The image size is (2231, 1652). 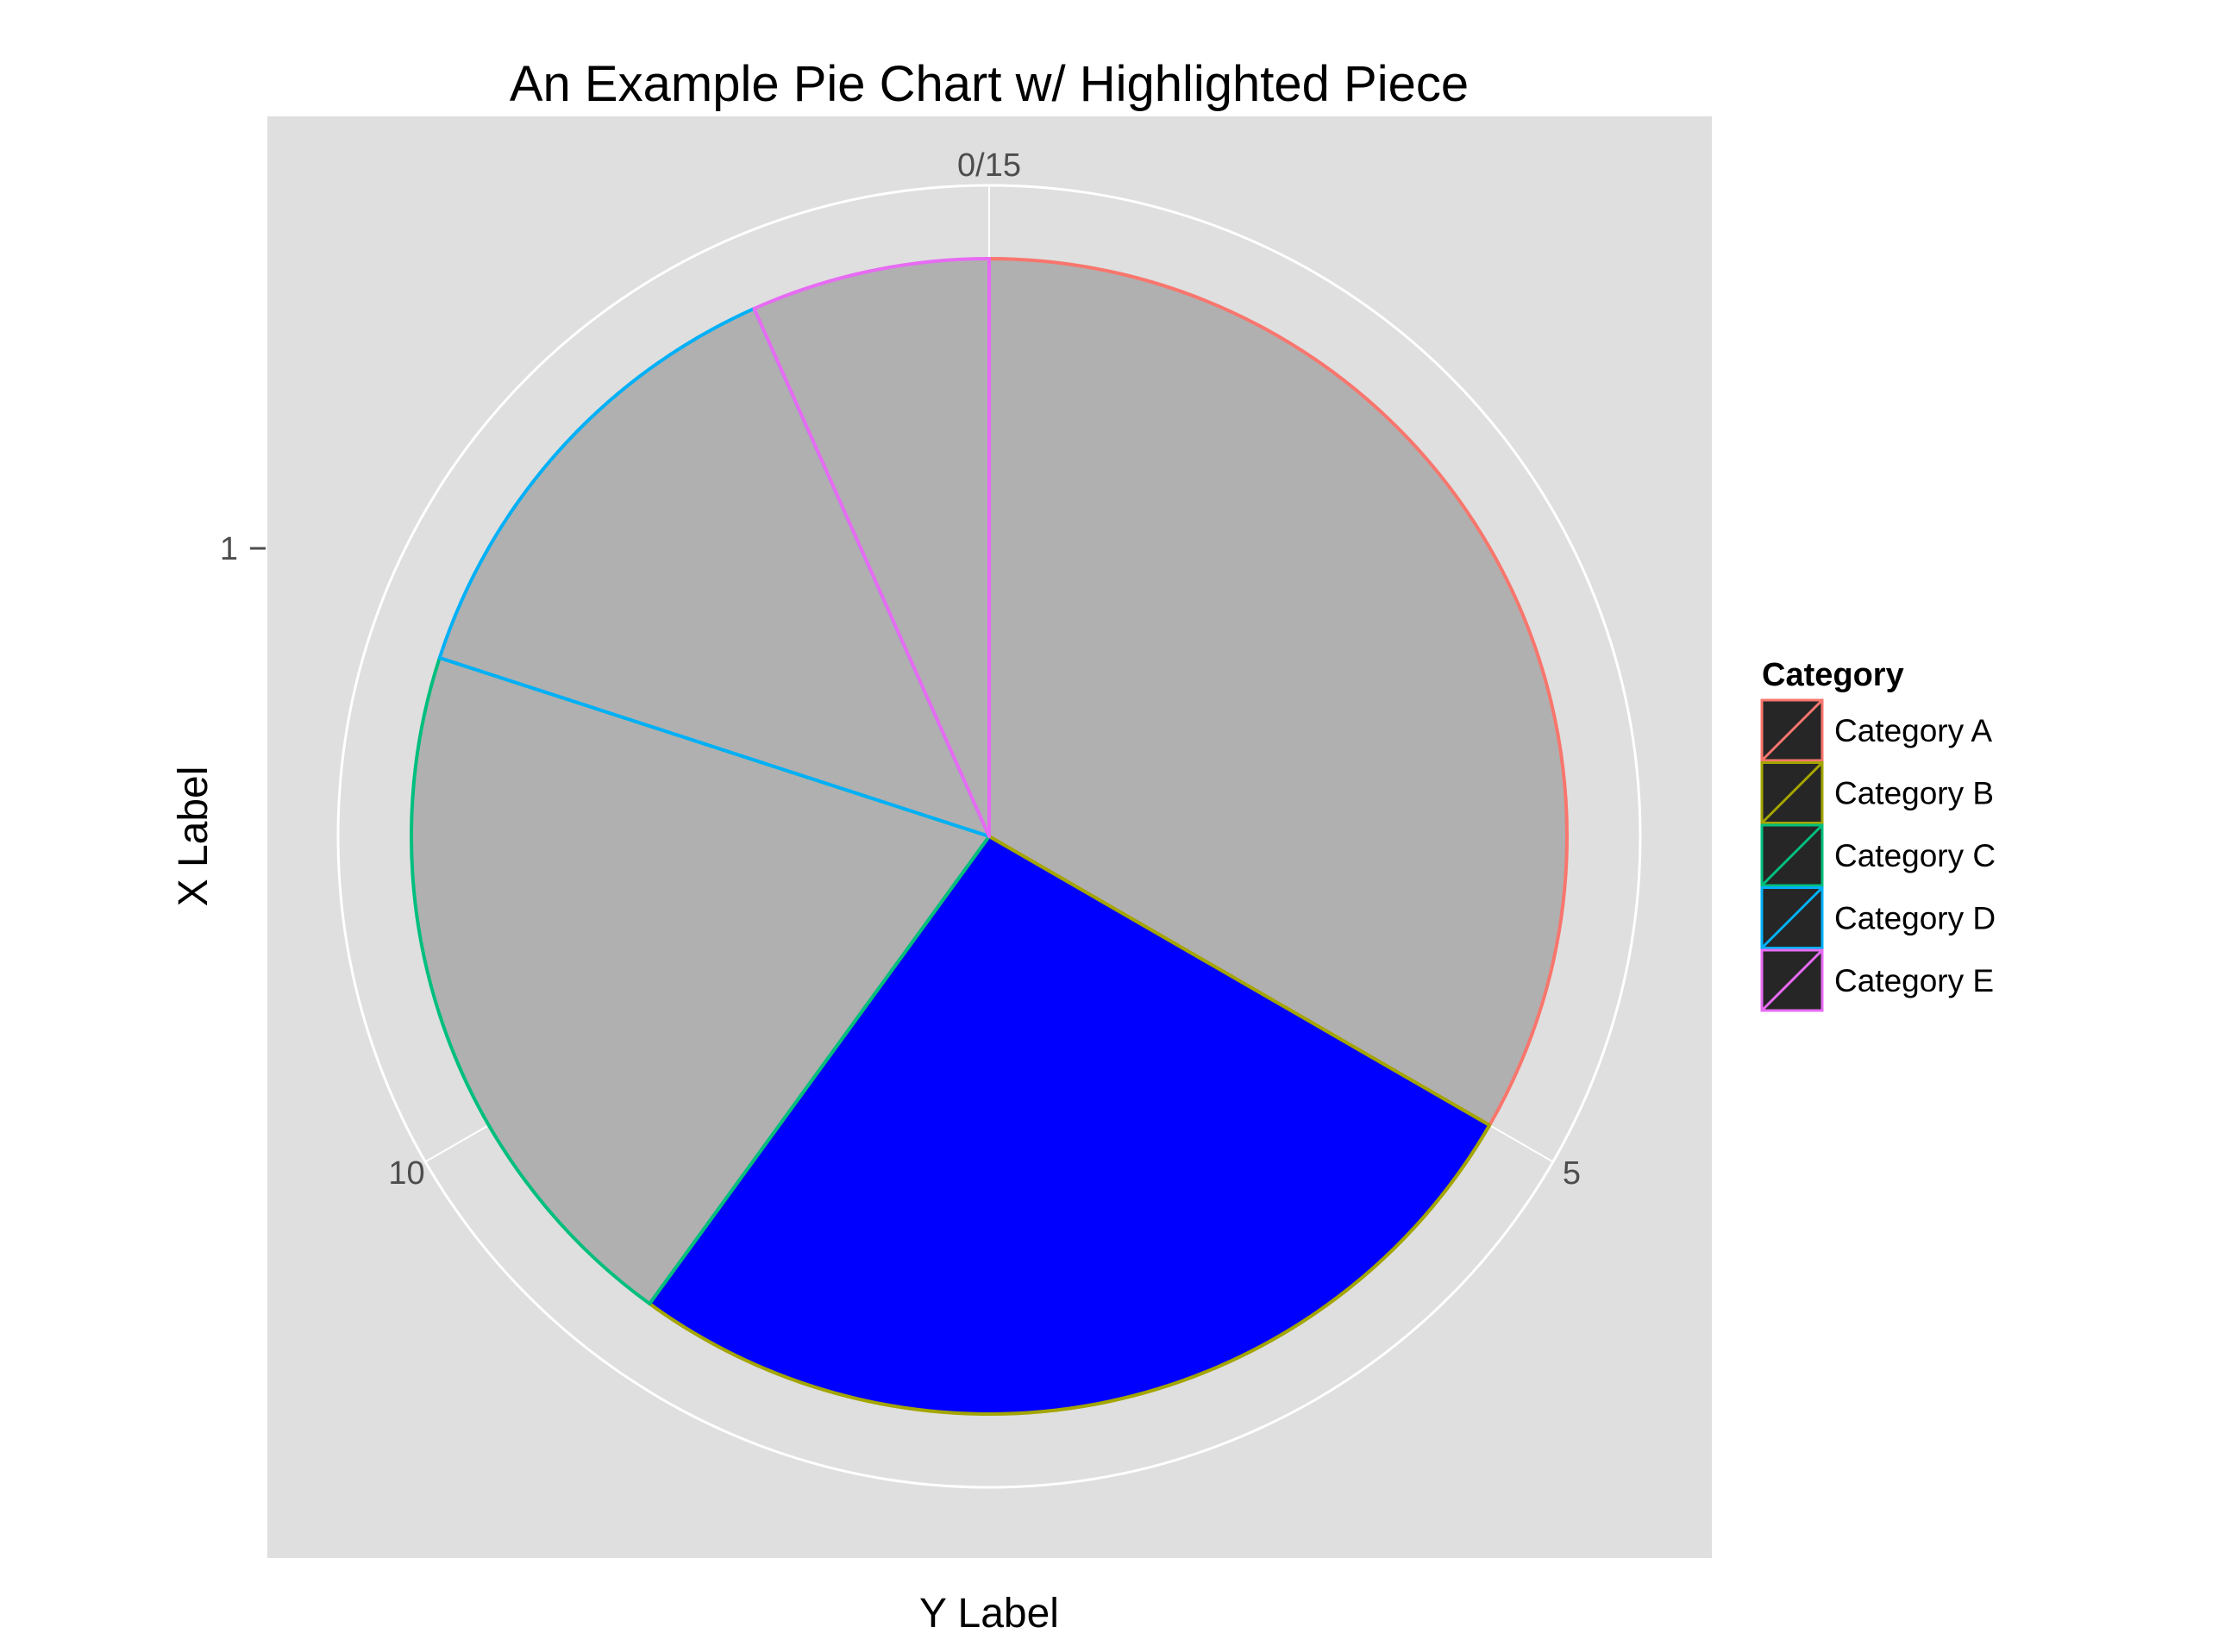 I want to click on legend-item: Category D, so click(x=1878, y=917).